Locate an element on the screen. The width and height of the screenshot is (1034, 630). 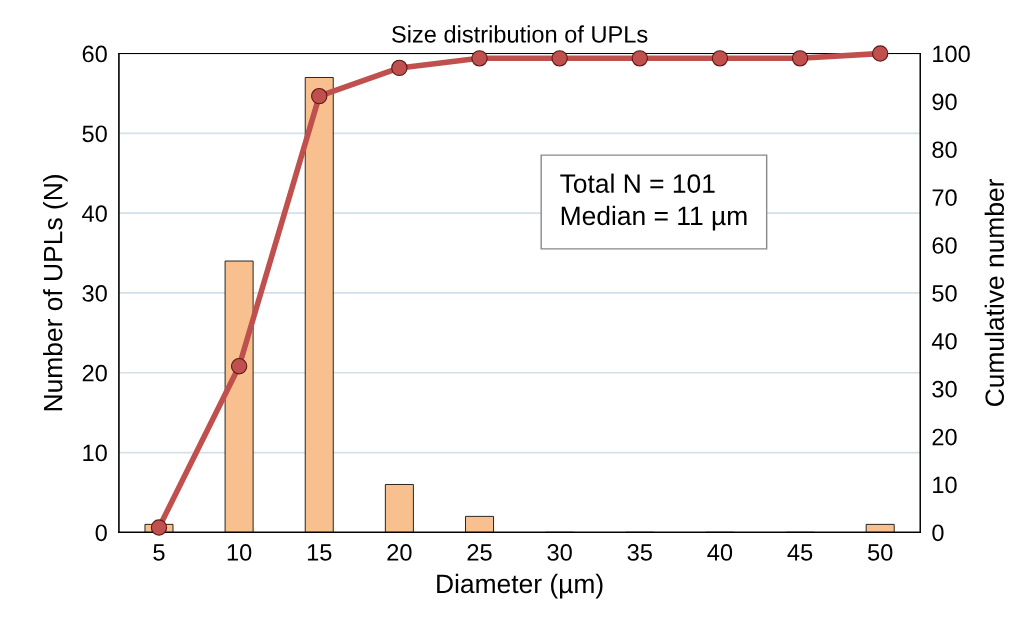
y-tick-label: 60 is located at coordinates (94, 54).